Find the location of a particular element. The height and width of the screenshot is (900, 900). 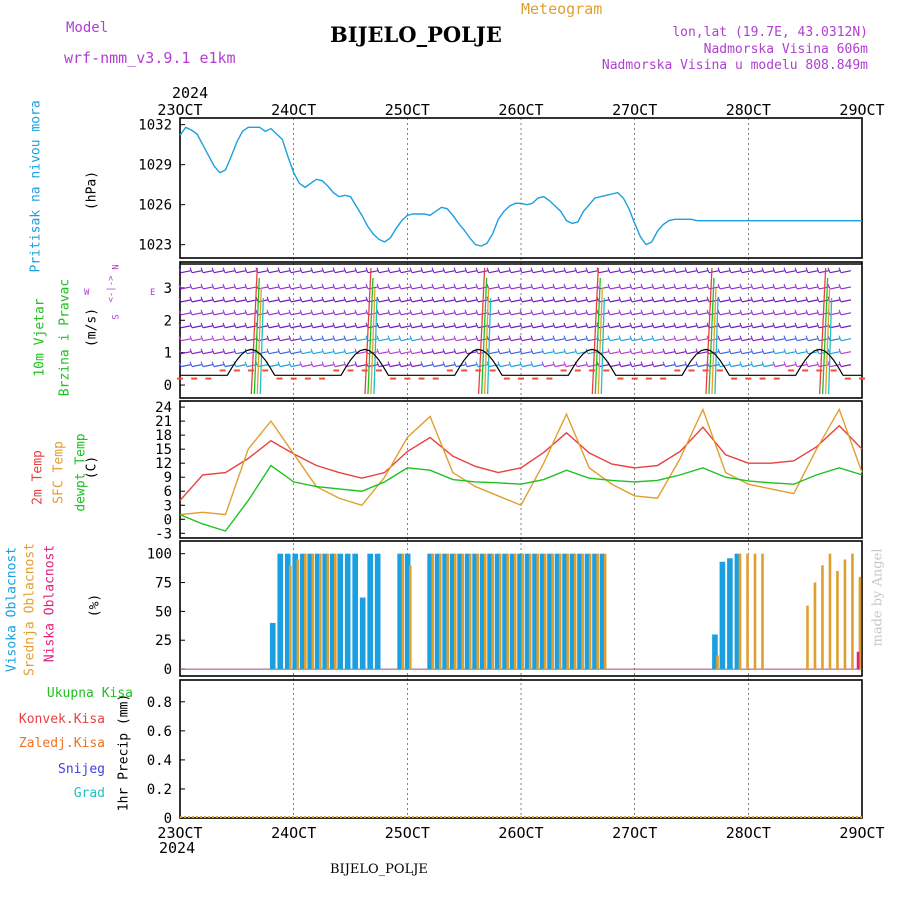

time-label-bottom: 29OCT is located at coordinates (861, 833).